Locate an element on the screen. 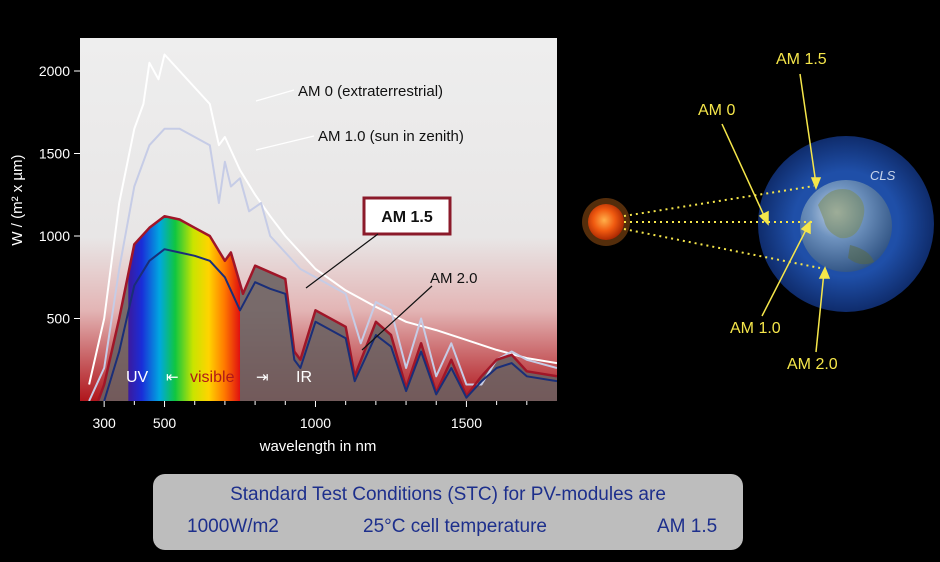  y-tick-label: 2000 is located at coordinates (54, 71).